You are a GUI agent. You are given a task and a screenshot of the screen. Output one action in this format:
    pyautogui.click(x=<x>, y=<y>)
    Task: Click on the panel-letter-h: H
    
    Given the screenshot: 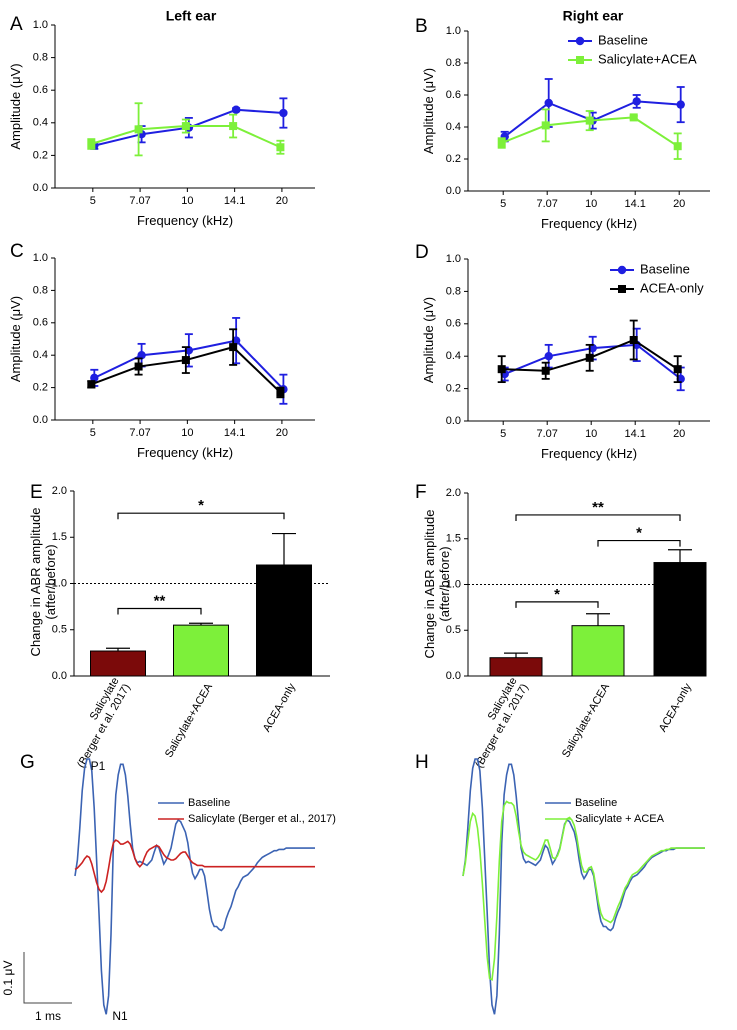 What is the action you would take?
    pyautogui.click(x=422, y=762)
    